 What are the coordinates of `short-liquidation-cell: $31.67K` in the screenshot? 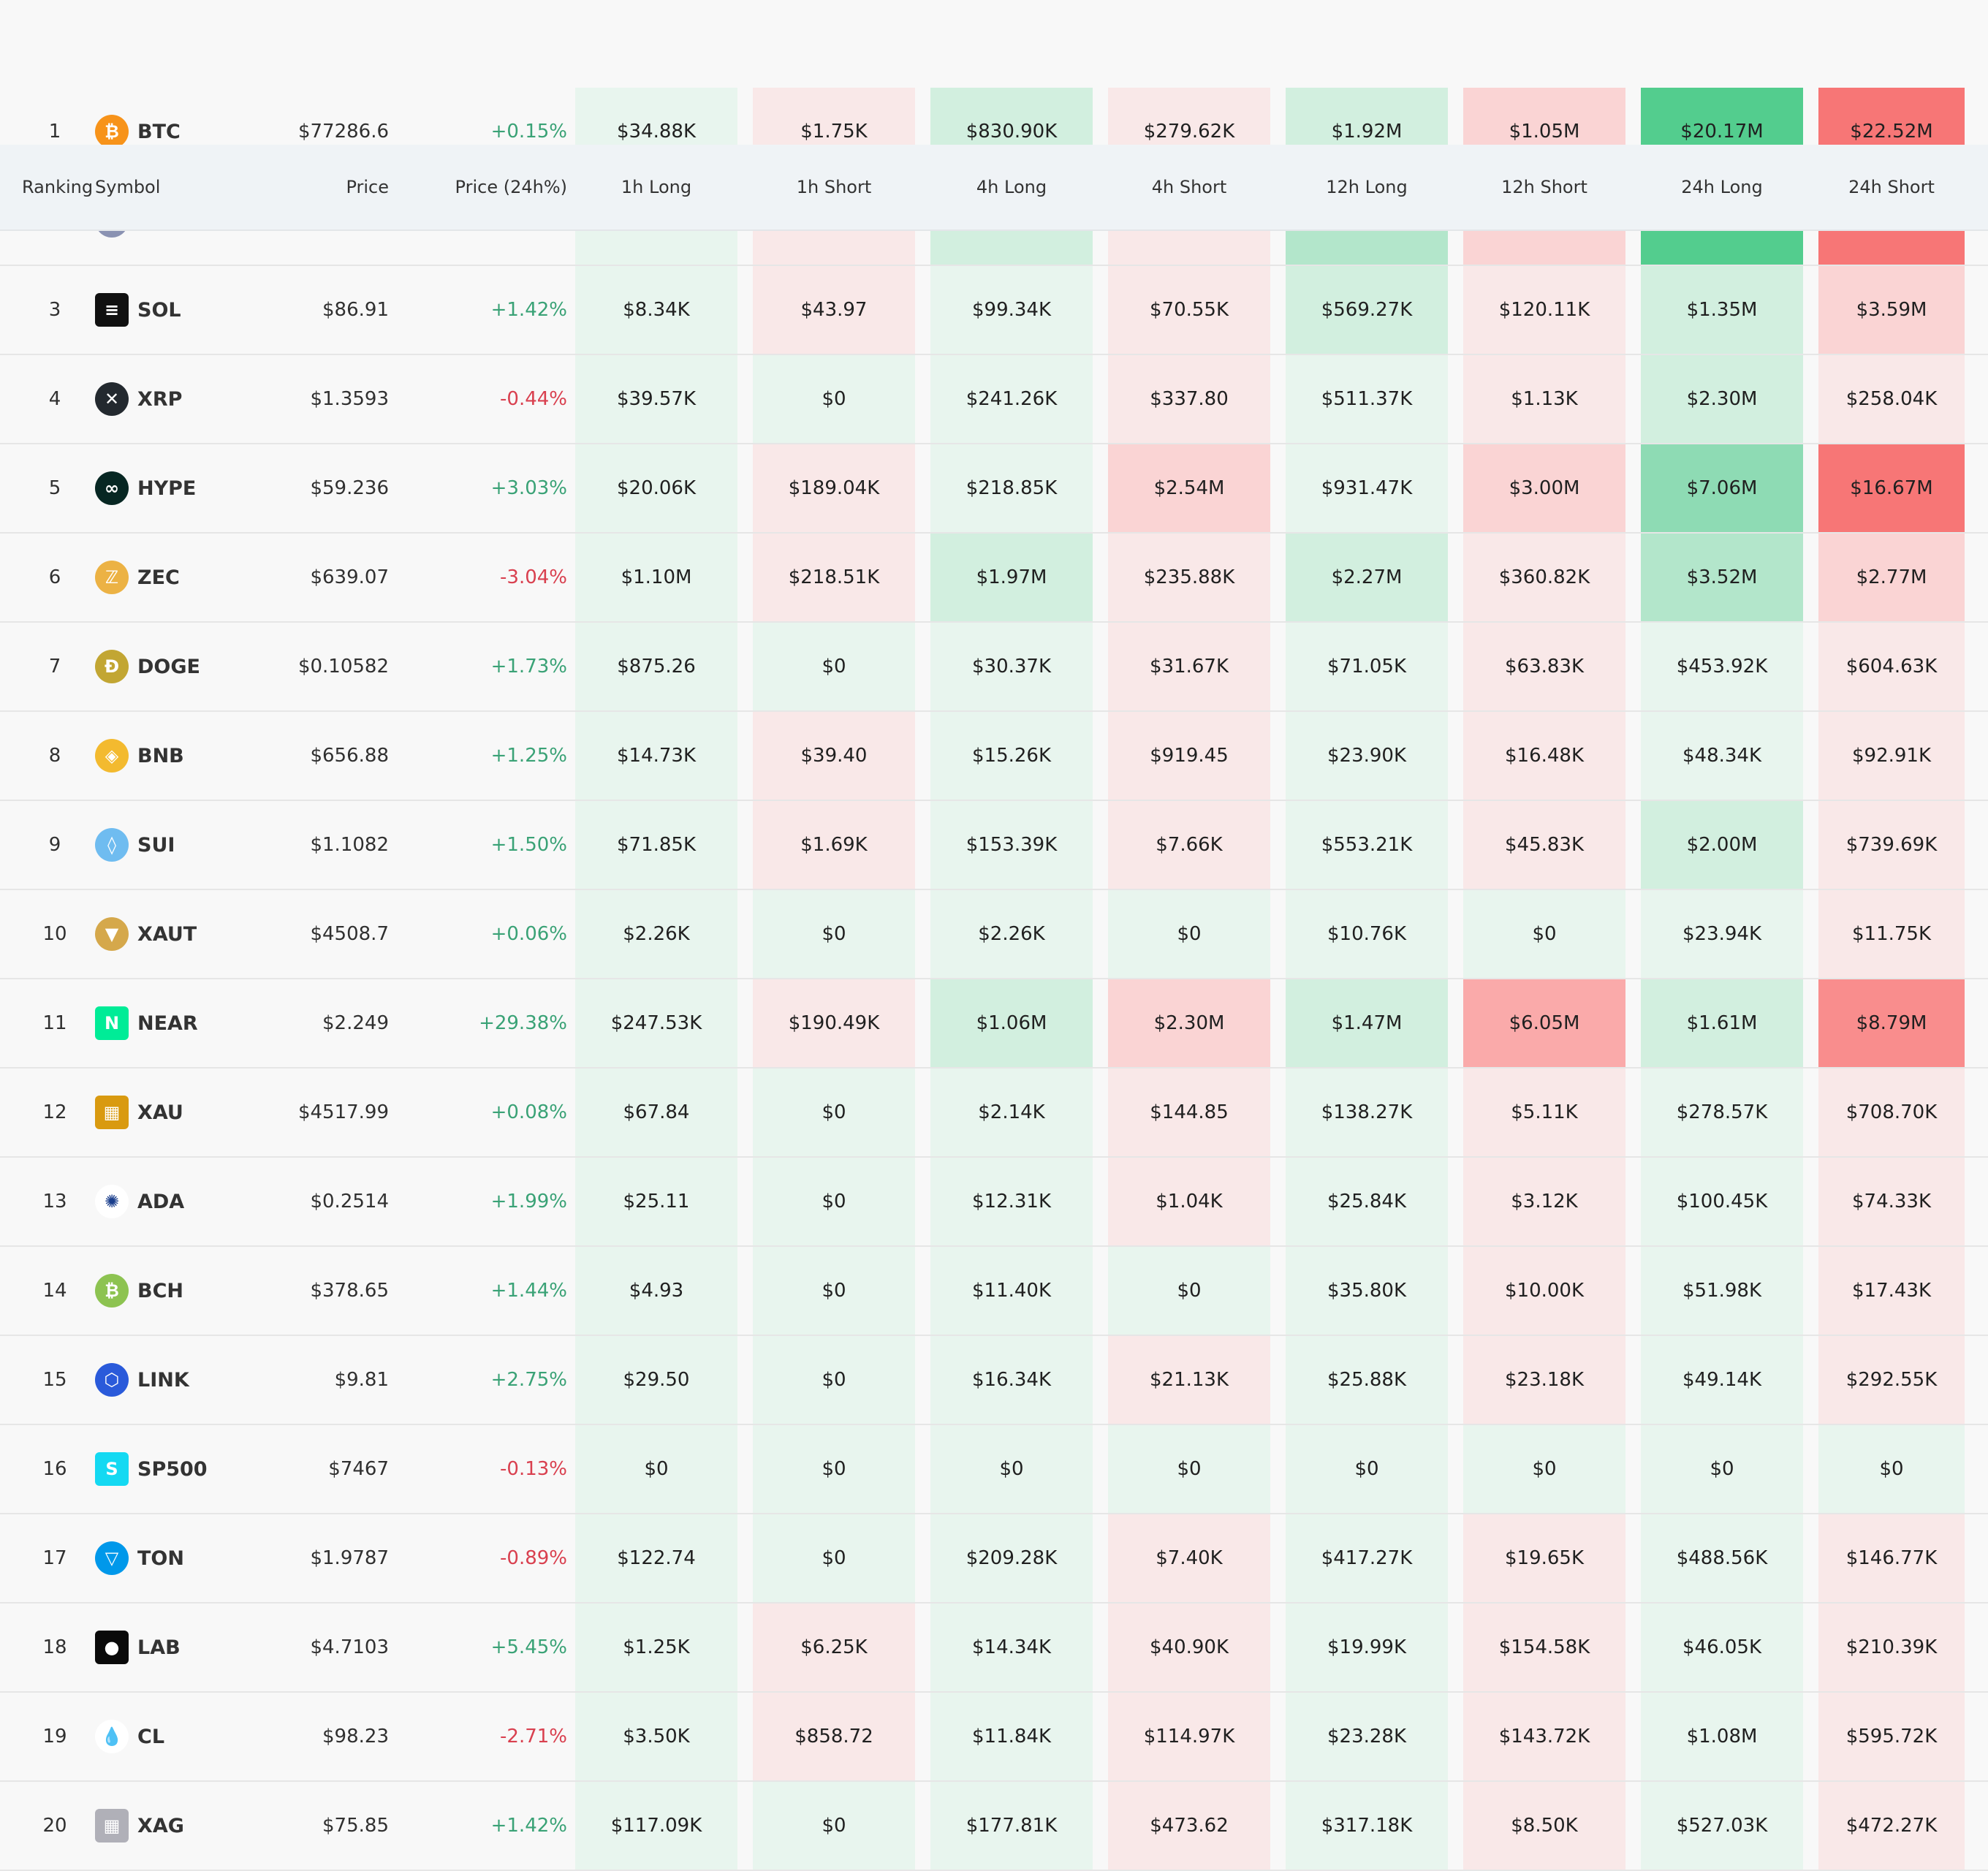 It's located at (1189, 666).